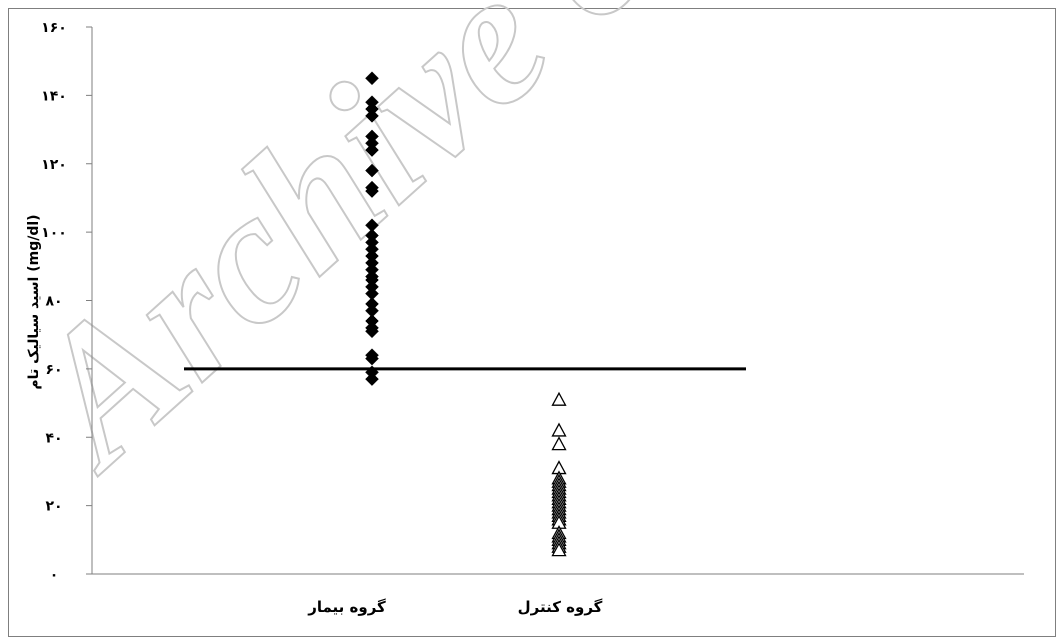 This screenshot has width=1058, height=639. I want to click on y-axis-label: اسید سیالیک تام (mg/dl), so click(34, 301).